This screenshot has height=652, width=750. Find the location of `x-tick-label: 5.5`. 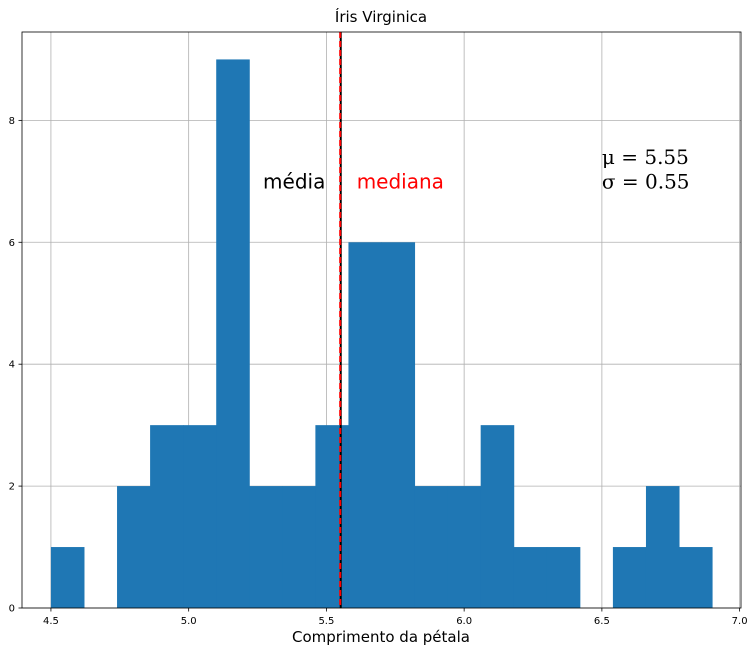

x-tick-label: 5.5 is located at coordinates (326, 621).